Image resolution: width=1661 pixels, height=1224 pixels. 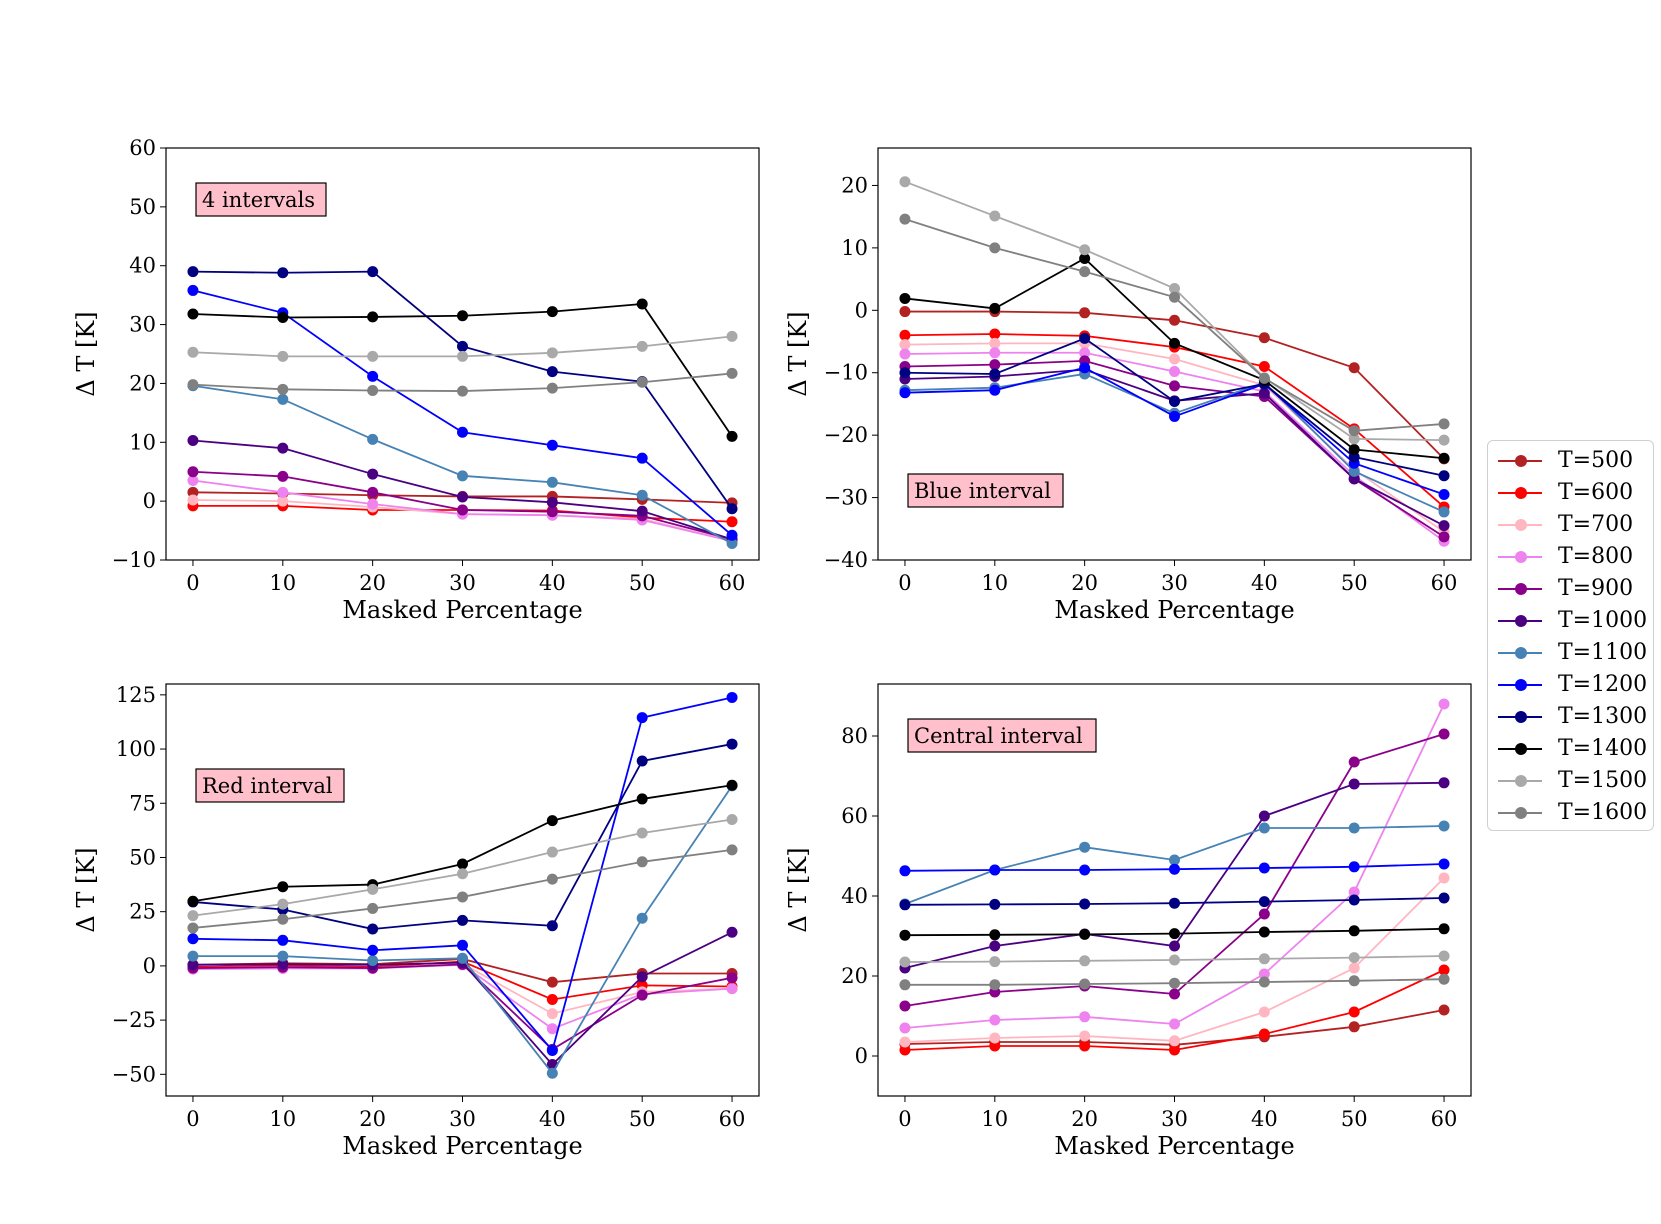 What do you see at coordinates (142, 325) in the screenshot?
I see `y-tick-label: 30` at bounding box center [142, 325].